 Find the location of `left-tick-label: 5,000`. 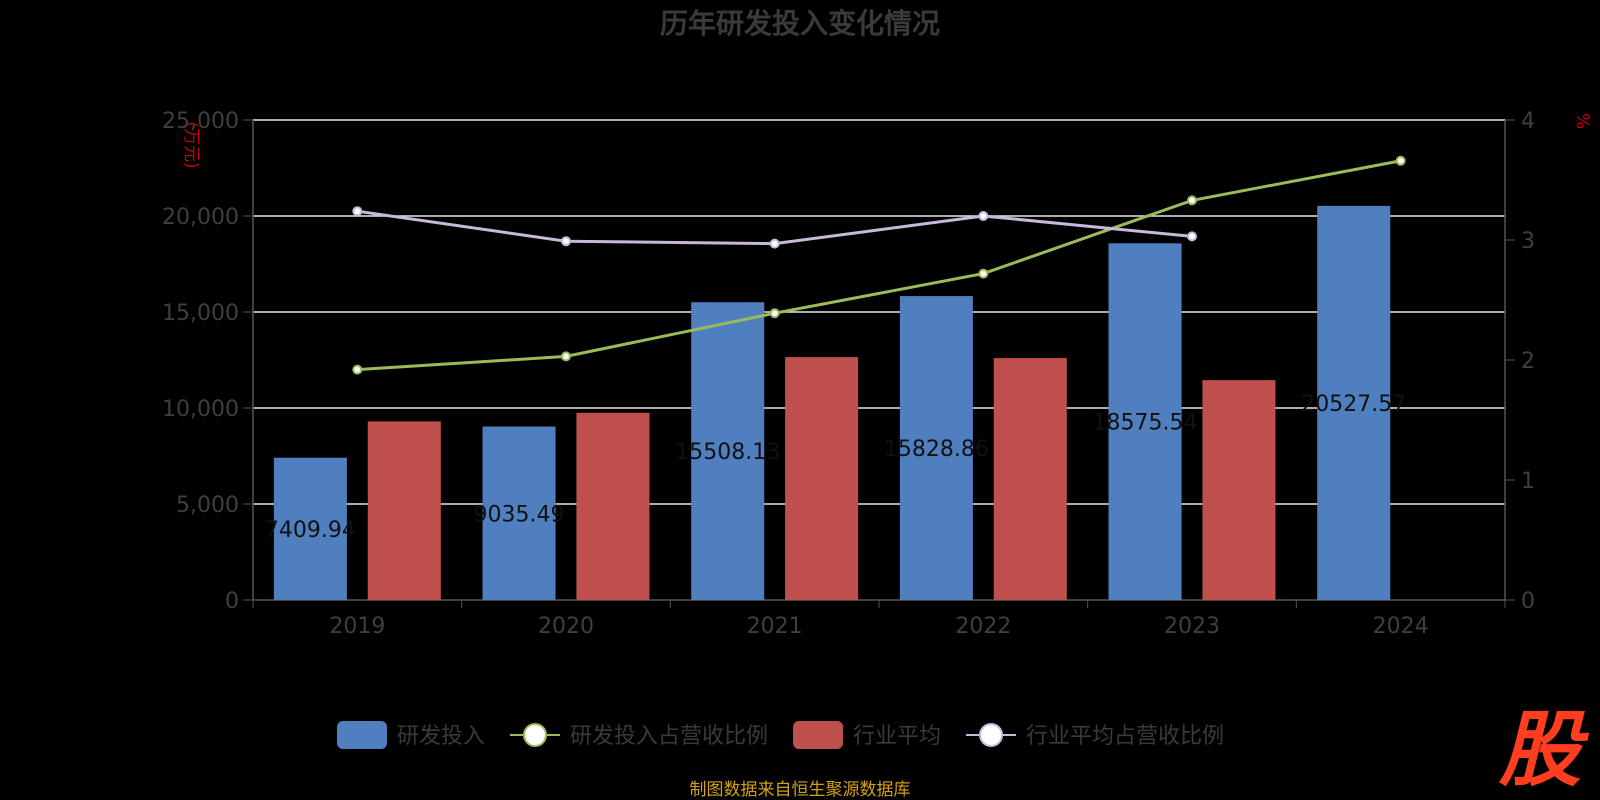

left-tick-label: 5,000 is located at coordinates (207, 505).